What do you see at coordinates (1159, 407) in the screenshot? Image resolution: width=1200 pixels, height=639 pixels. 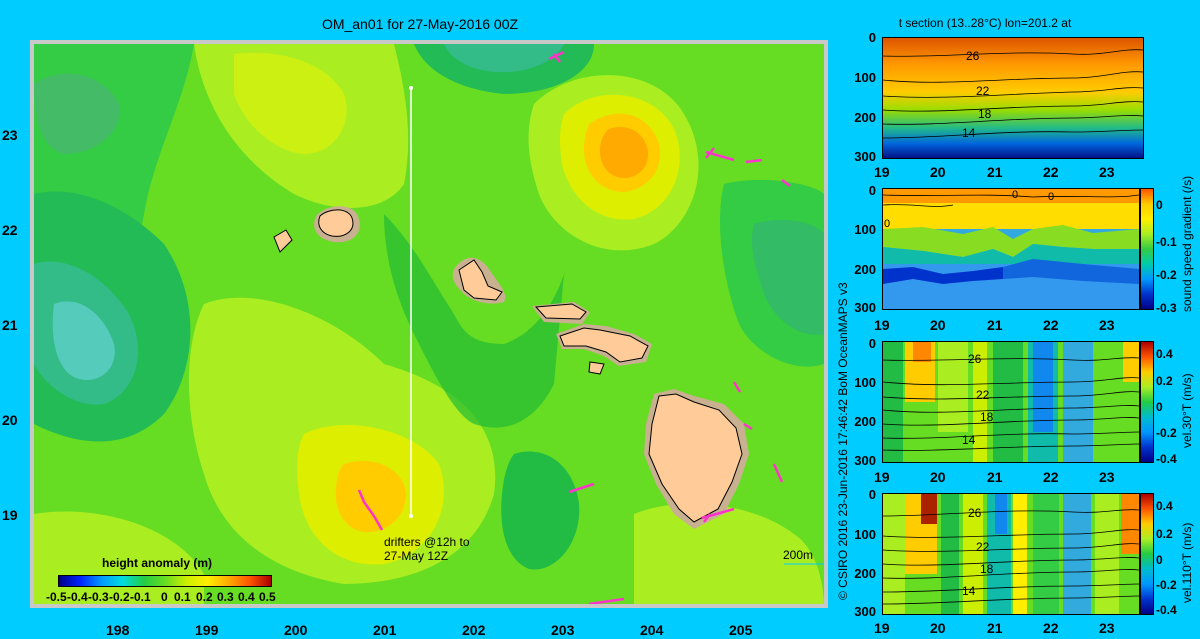 I see `vel30-cbar-tick: 0` at bounding box center [1159, 407].